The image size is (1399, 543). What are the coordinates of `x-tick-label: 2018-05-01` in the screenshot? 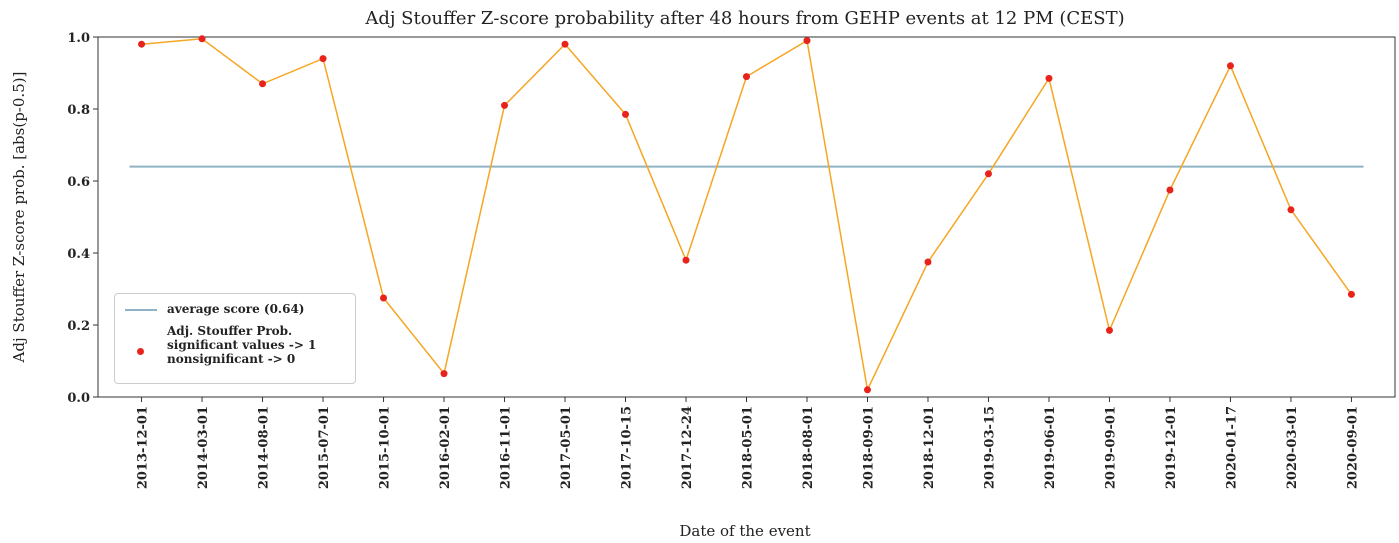 It's located at (748, 447).